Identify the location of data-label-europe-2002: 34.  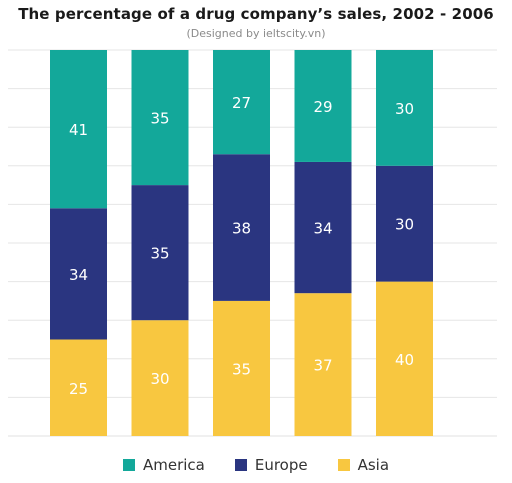
(78, 275).